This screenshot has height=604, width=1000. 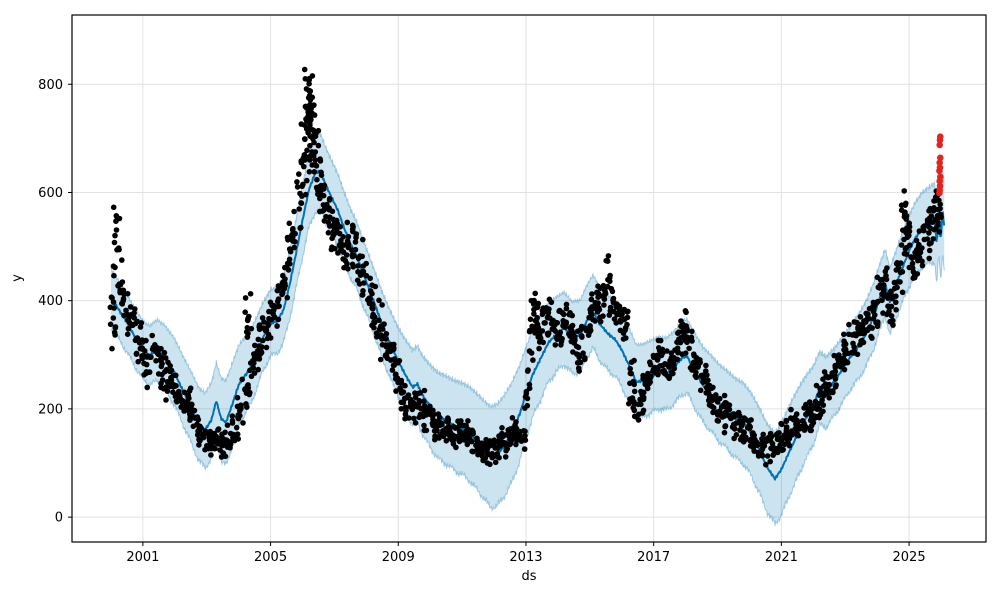 What do you see at coordinates (50, 85) in the screenshot?
I see `y-tick-label: 800` at bounding box center [50, 85].